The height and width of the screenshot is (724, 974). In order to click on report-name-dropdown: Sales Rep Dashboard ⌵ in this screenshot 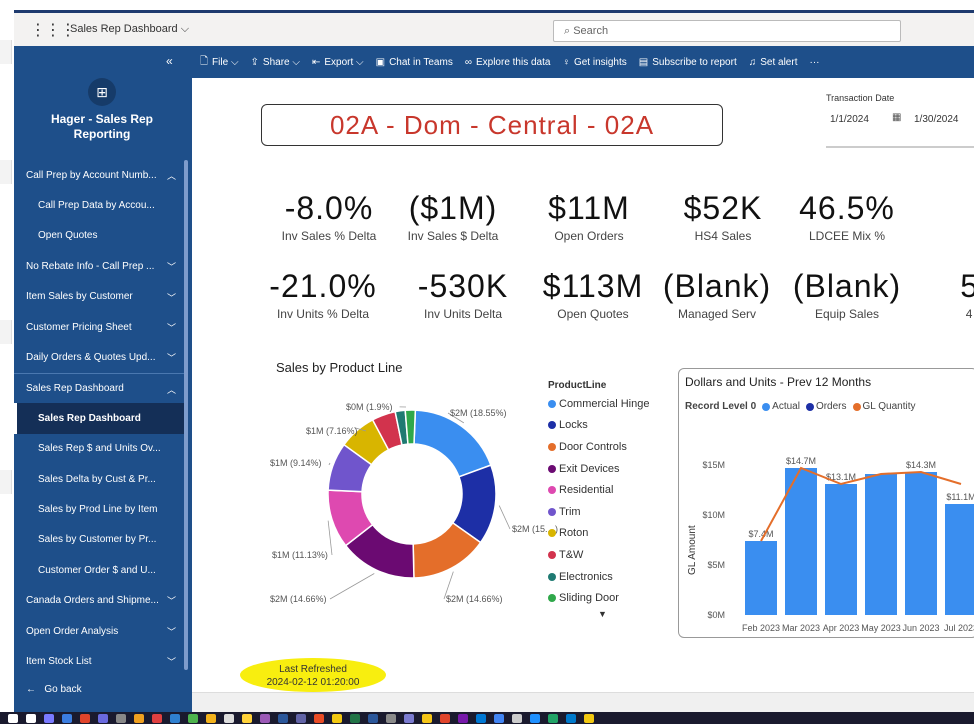, I will do `click(129, 29)`.